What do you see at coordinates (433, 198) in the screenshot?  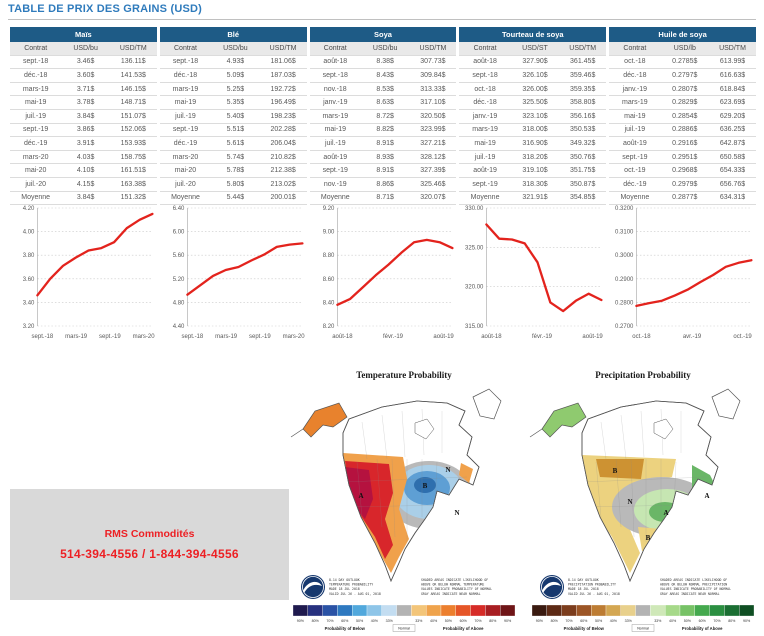 I see `table-cell: 320.07$` at bounding box center [433, 198].